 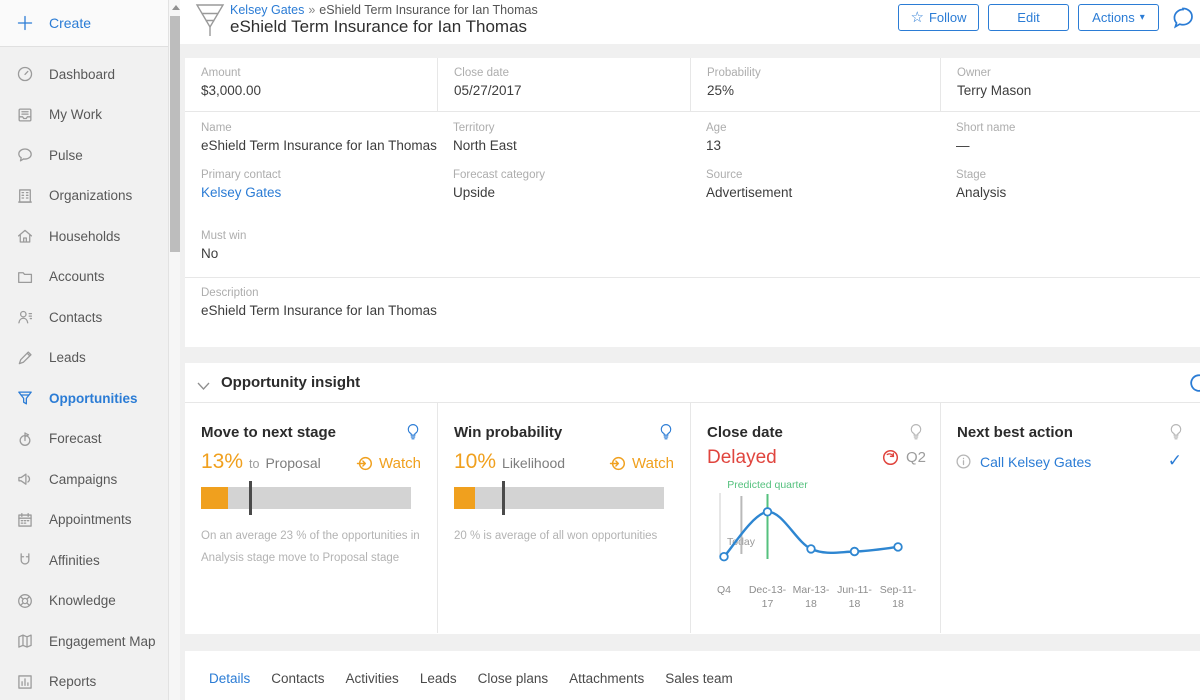 What do you see at coordinates (84, 317) in the screenshot?
I see `sidebar-item-contacts: Contacts` at bounding box center [84, 317].